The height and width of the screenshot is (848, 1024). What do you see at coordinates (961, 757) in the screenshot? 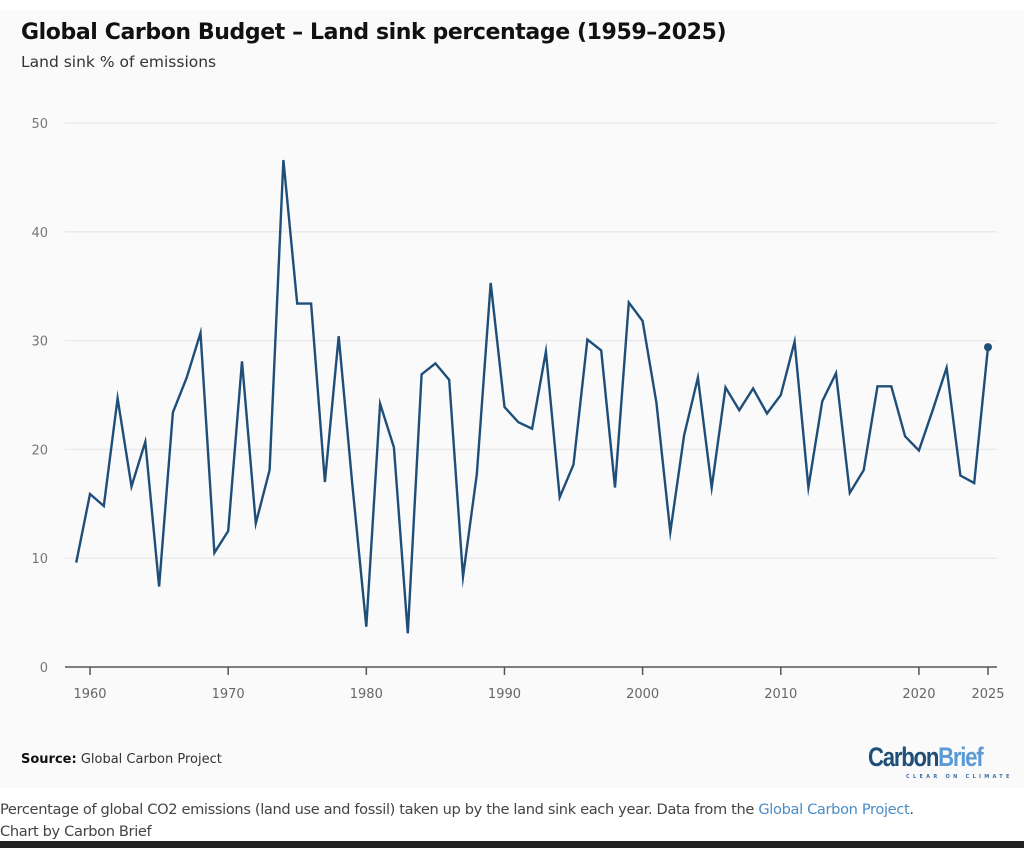
I see `logo-word-brief: Brief` at bounding box center [961, 757].